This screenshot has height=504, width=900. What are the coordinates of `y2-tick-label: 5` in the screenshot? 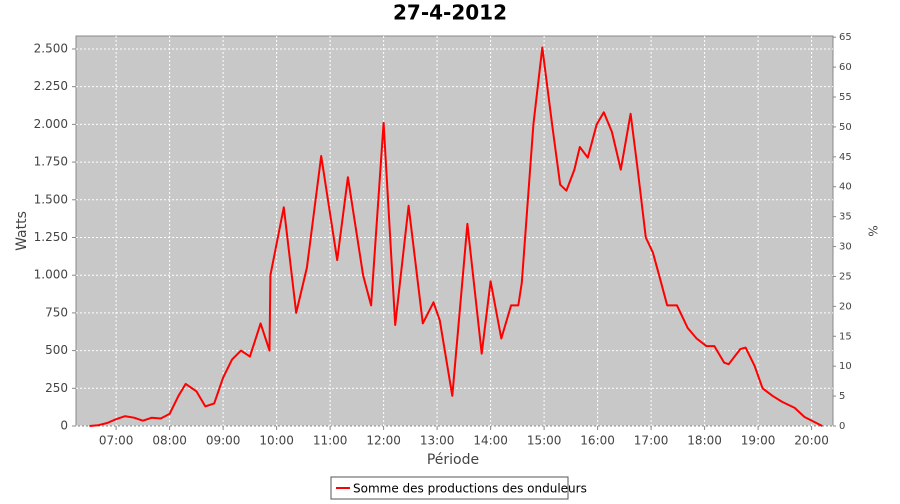 It's located at (842, 396).